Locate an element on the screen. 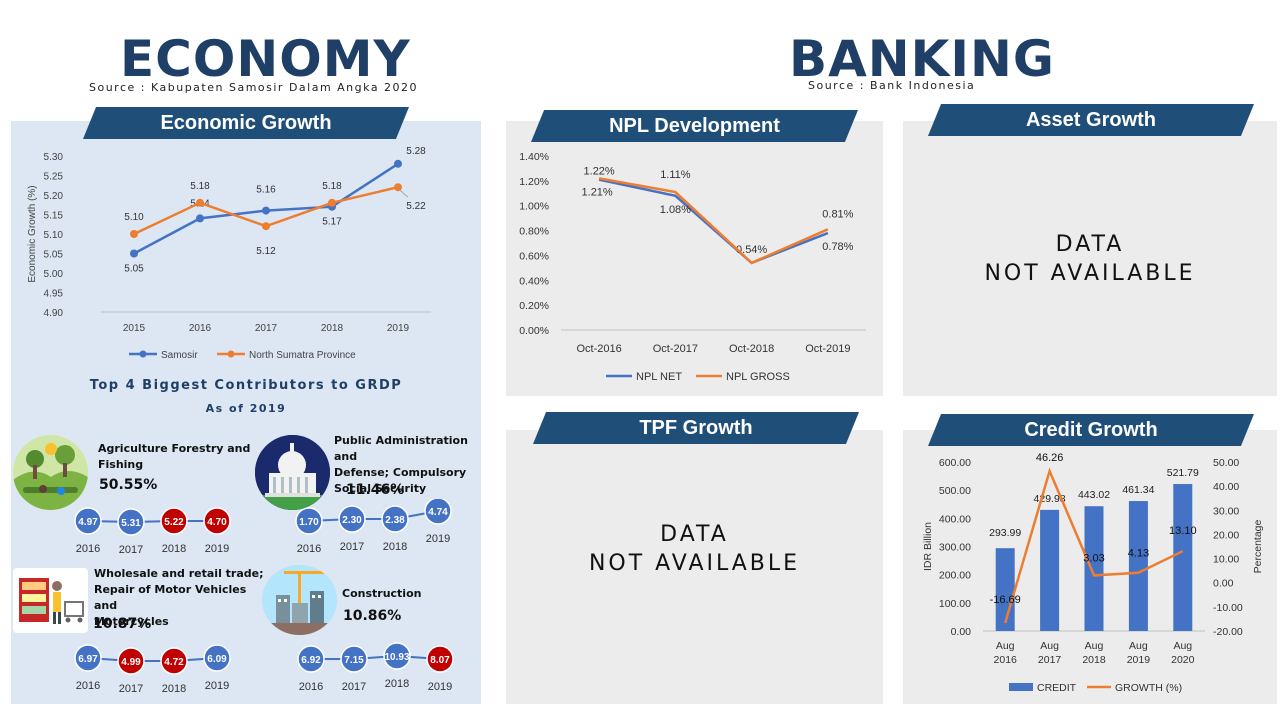  tpf-growth-not-available: DATA NOT AVAILABLE is located at coordinates (694, 549).